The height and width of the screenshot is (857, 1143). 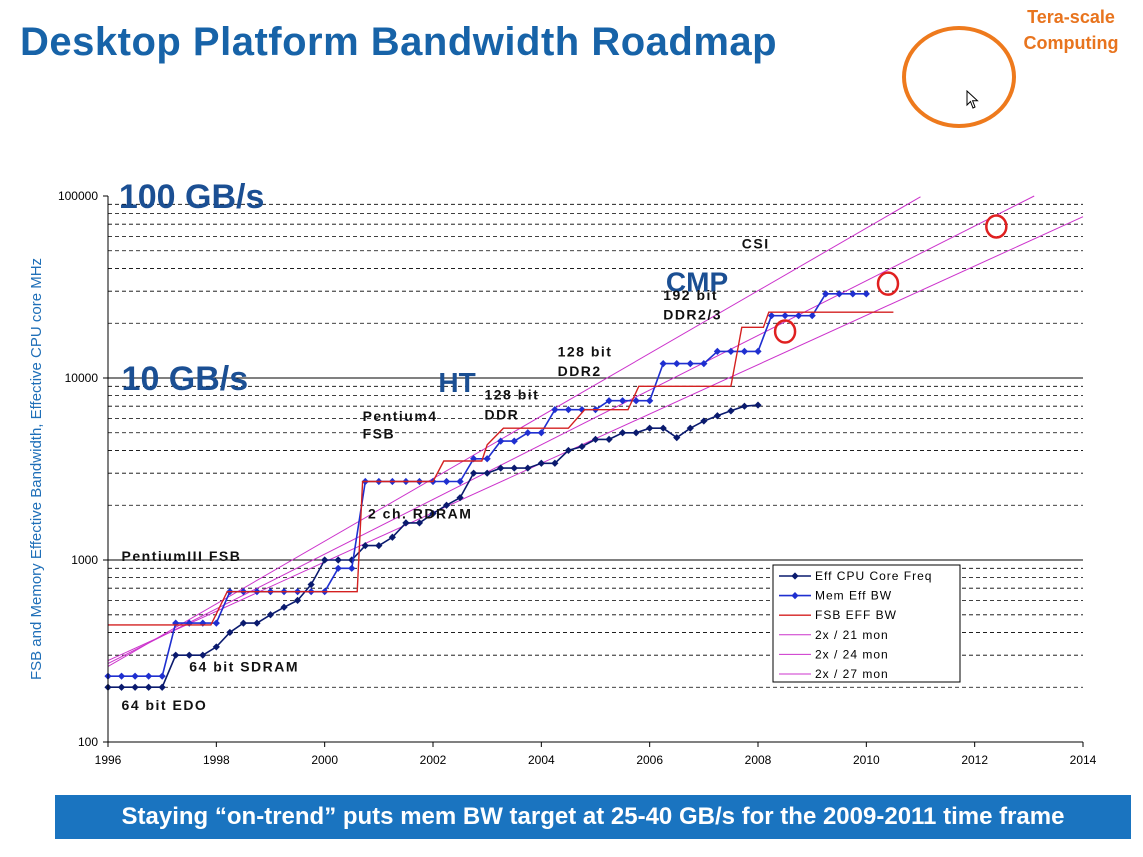 What do you see at coordinates (324, 760) in the screenshot?
I see `x-tick-label: 2000` at bounding box center [324, 760].